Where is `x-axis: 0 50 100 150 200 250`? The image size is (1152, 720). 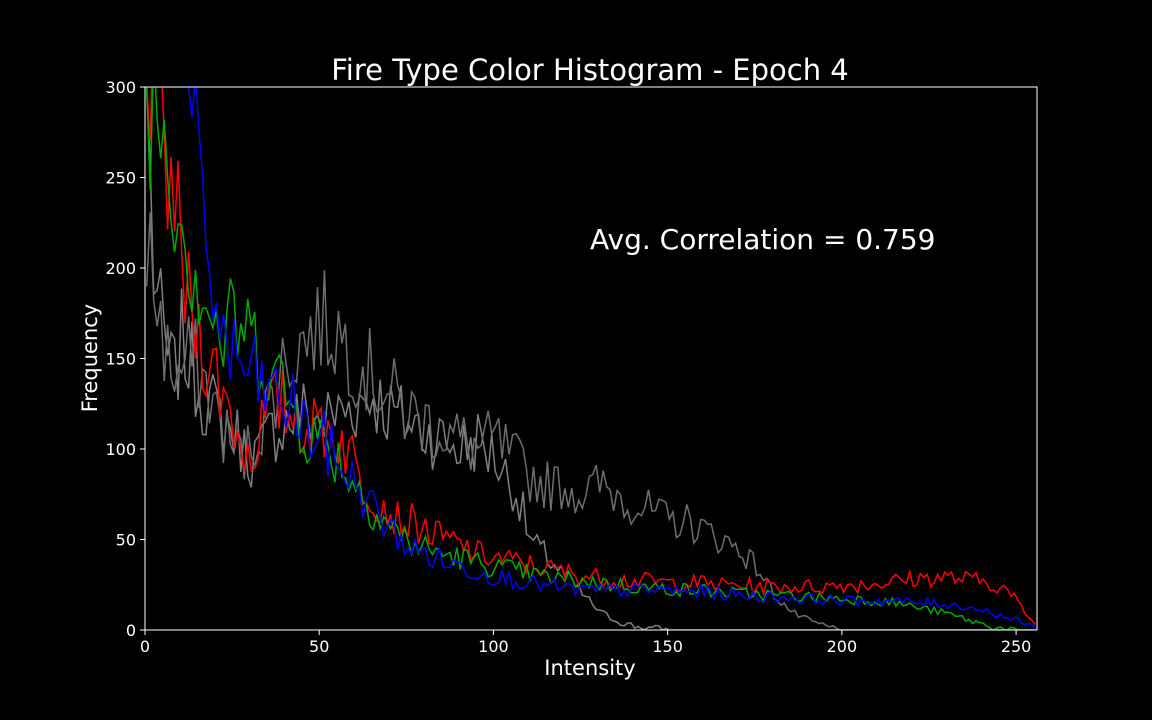
x-axis: 0 50 100 150 200 250 is located at coordinates (585, 643).